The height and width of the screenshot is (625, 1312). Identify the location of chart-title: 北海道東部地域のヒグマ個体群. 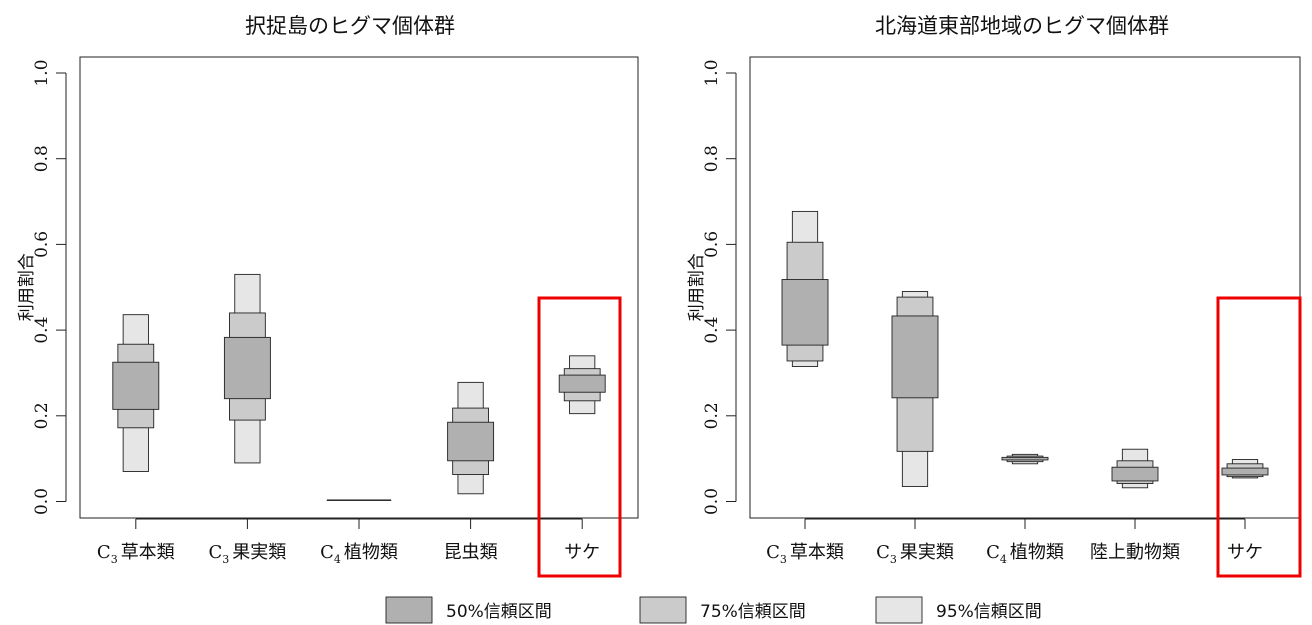
(1022, 26).